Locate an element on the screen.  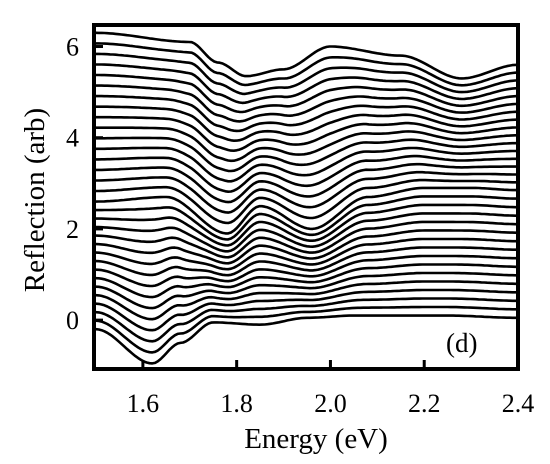
panel-label: (d) is located at coordinates (461, 343).